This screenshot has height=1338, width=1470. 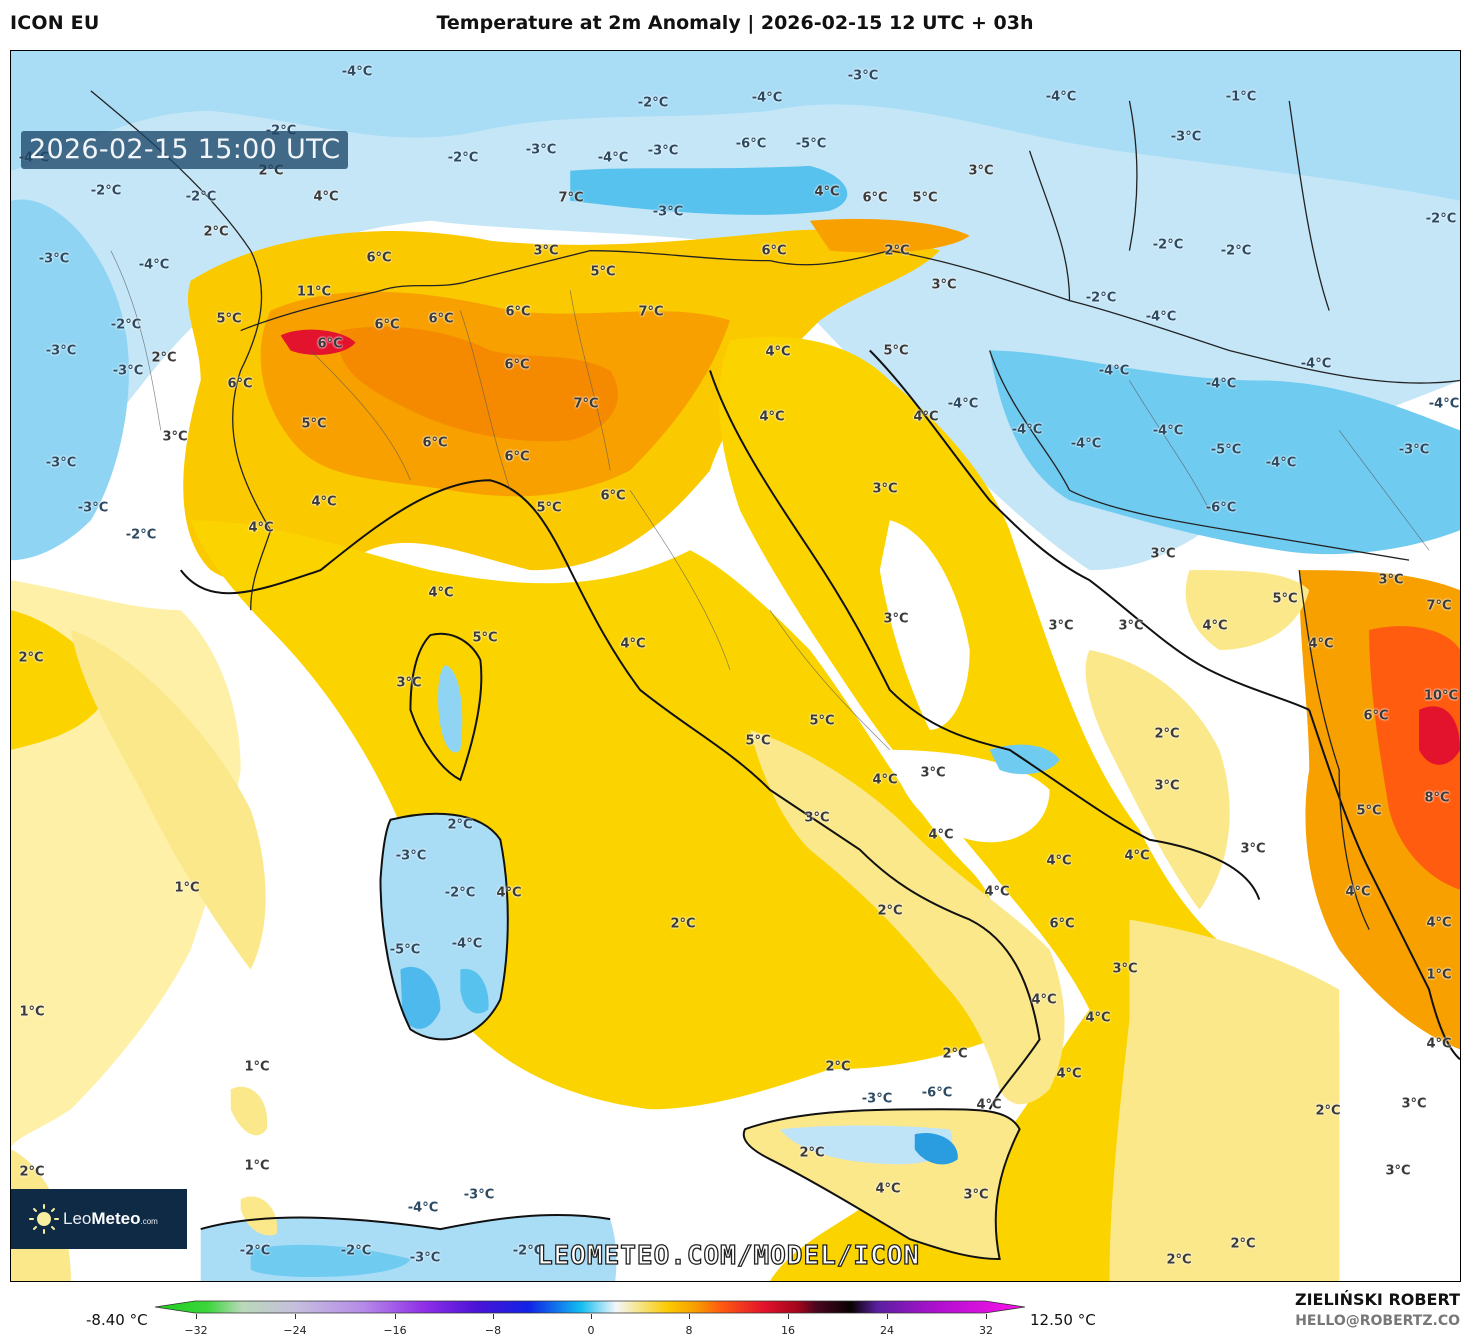 What do you see at coordinates (591, 1330) in the screenshot?
I see `tick-label: 0` at bounding box center [591, 1330].